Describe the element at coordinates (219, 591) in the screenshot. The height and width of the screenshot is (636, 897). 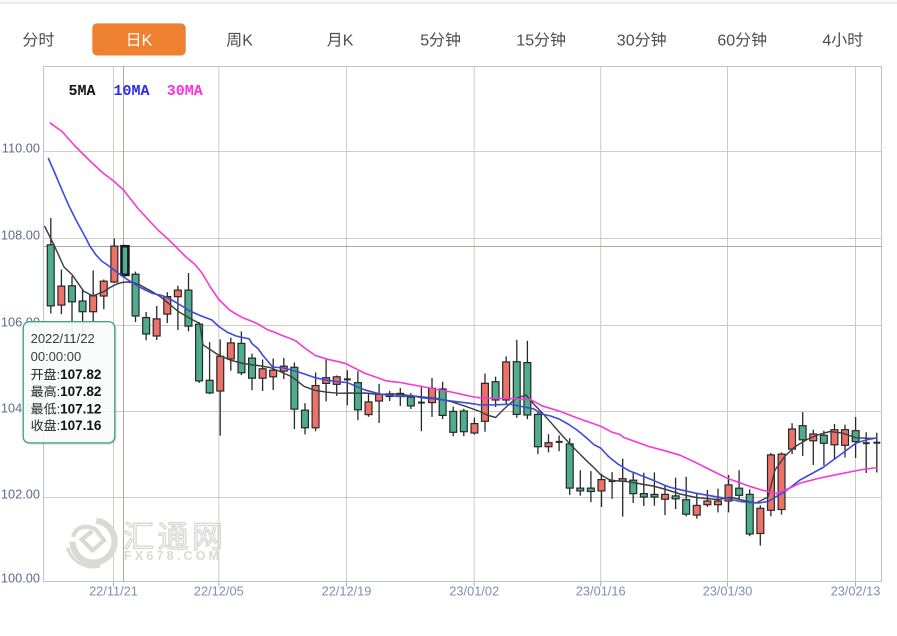
I see `svg-text: 22/12/05` at that location.